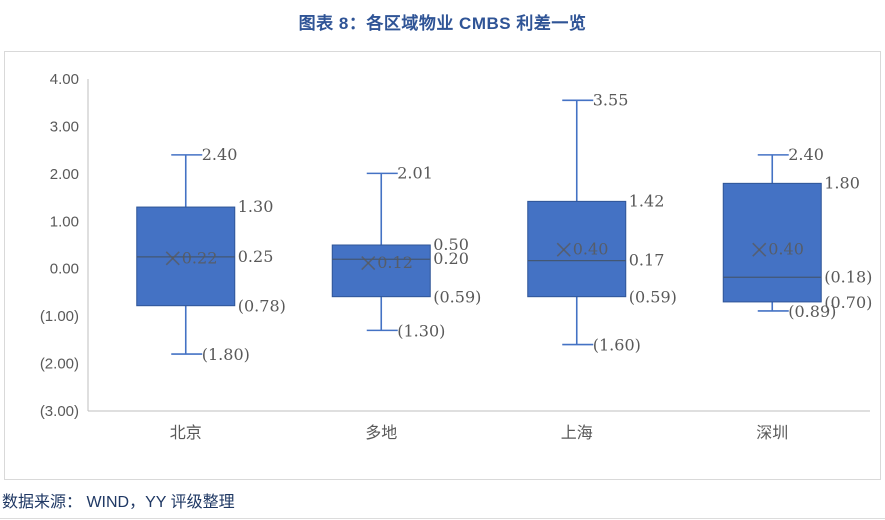 The height and width of the screenshot is (520, 885). Describe the element at coordinates (256, 206) in the screenshot. I see `q3-label: 1.30` at that location.